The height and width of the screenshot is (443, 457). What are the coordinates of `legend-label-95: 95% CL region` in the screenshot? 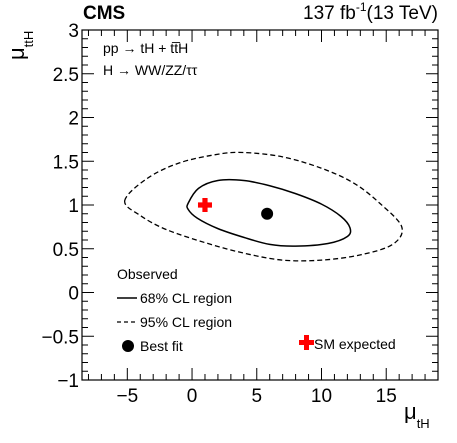 It's located at (186, 322).